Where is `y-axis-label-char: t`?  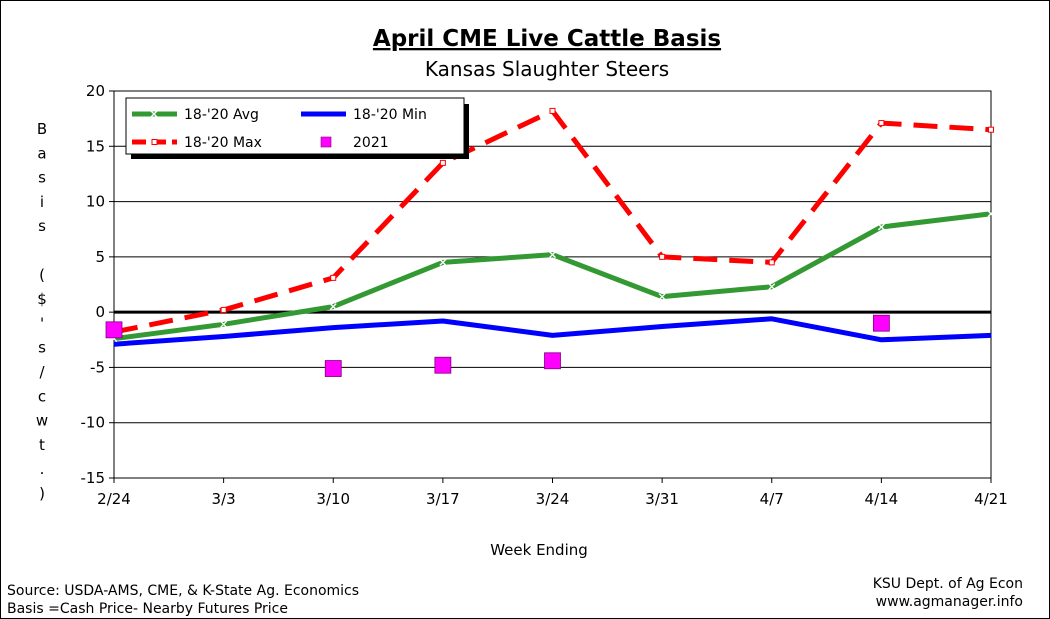 y-axis-label-char: t is located at coordinates (42, 445).